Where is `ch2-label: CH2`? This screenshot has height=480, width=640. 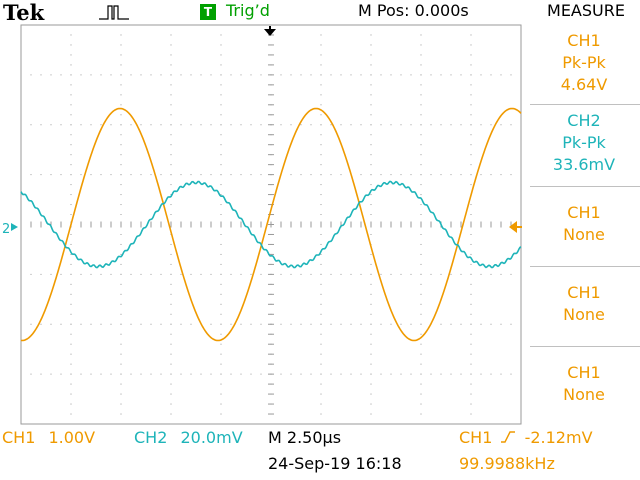
ch2-label: CH2 is located at coordinates (151, 437).